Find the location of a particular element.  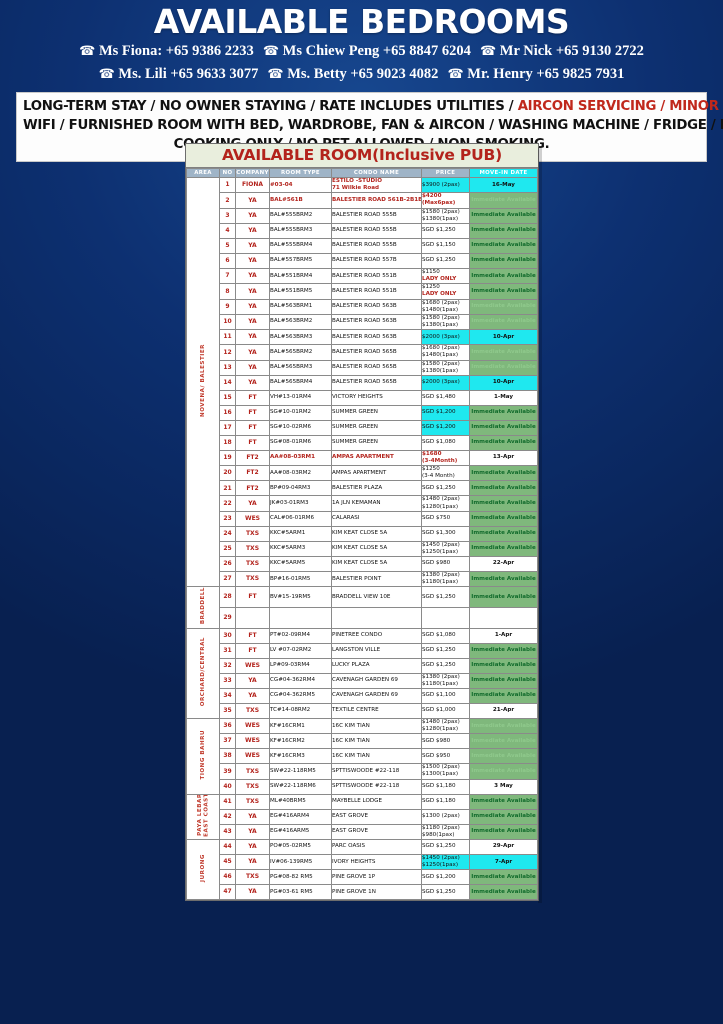

move-in-date-cell: 13-Apr is located at coordinates (503, 458).